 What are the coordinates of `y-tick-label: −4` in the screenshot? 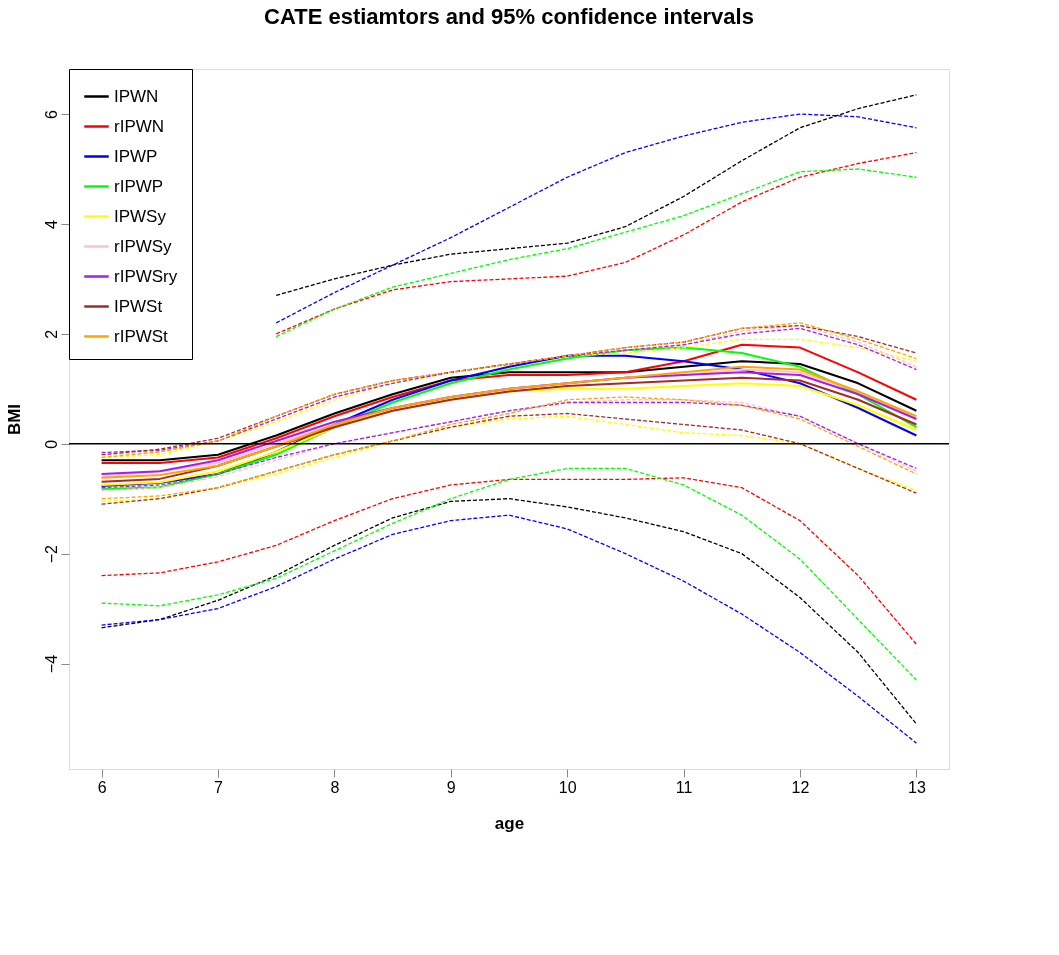 It's located at (51, 664).